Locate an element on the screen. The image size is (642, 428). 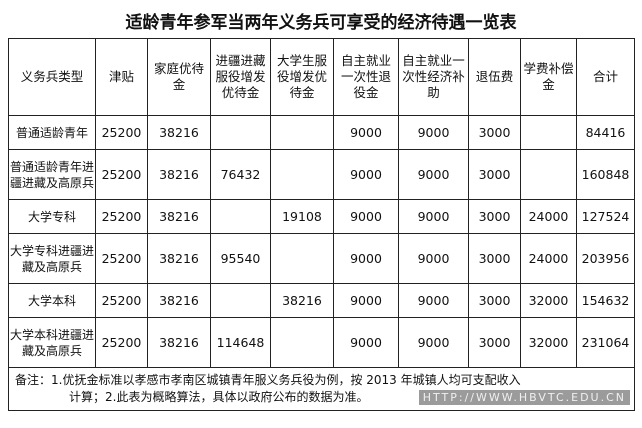
table-row: 普通适龄青年 25200 38216 9000 9000 3000 84416 is located at coordinates (321, 132).